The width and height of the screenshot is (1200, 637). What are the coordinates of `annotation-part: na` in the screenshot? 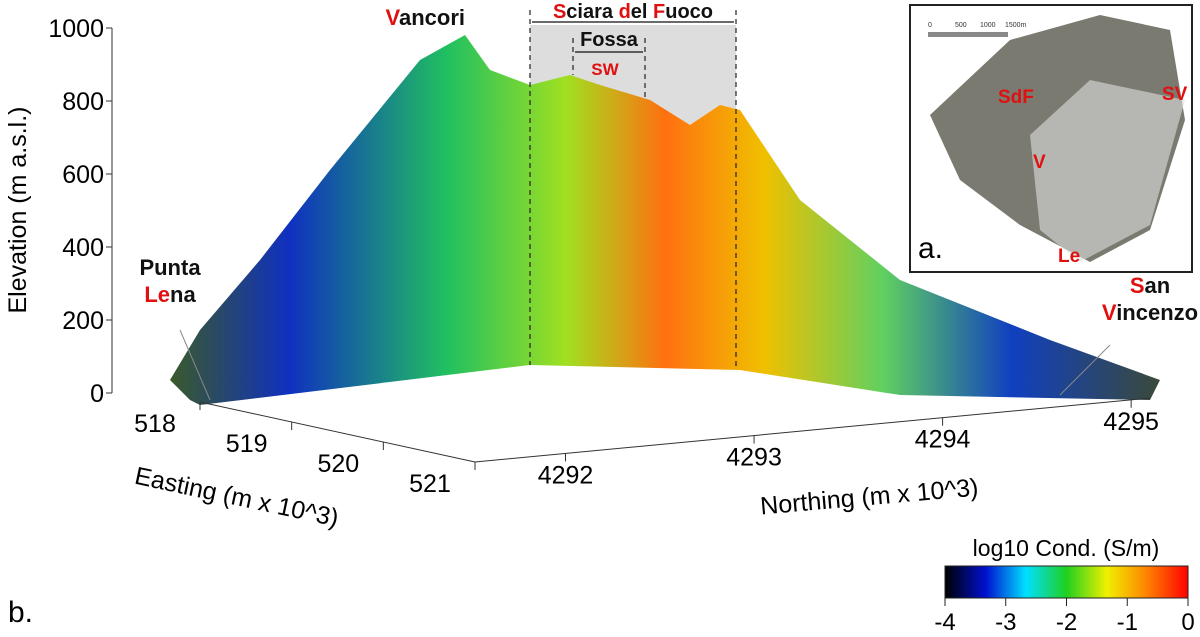 It's located at (183, 294).